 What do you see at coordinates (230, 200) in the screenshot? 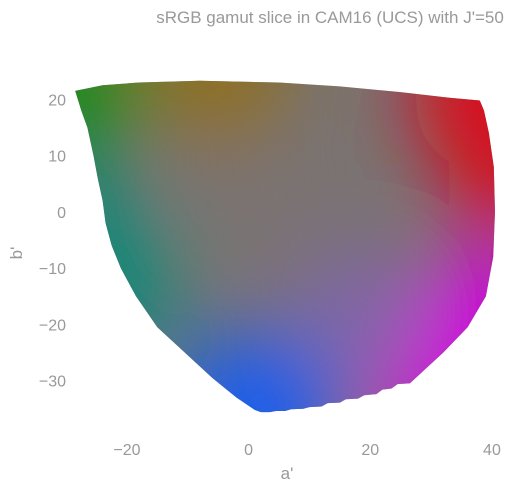
I see `gradient-blob-center` at bounding box center [230, 200].